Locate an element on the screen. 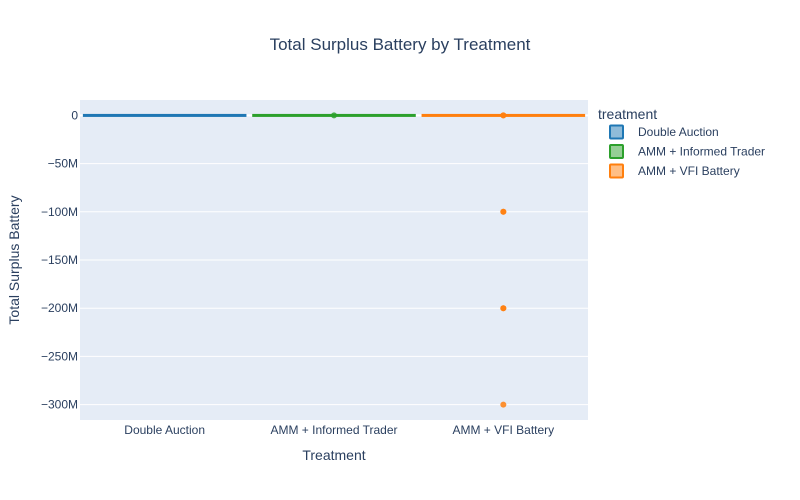  x-tick-label: AMM + VFI Battery is located at coordinates (503, 430).